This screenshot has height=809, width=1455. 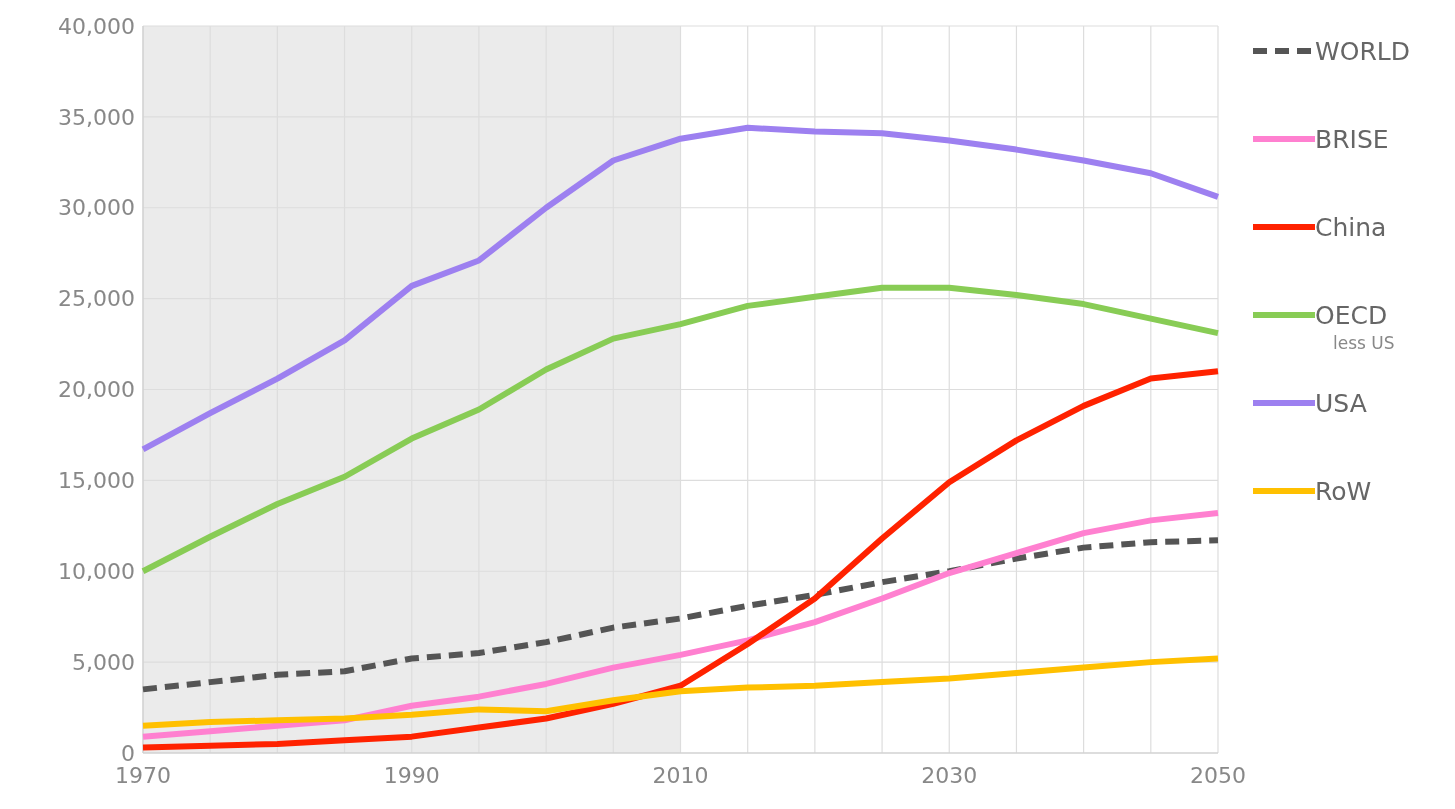 I want to click on x-tick-label: 2010, so click(x=680, y=775).